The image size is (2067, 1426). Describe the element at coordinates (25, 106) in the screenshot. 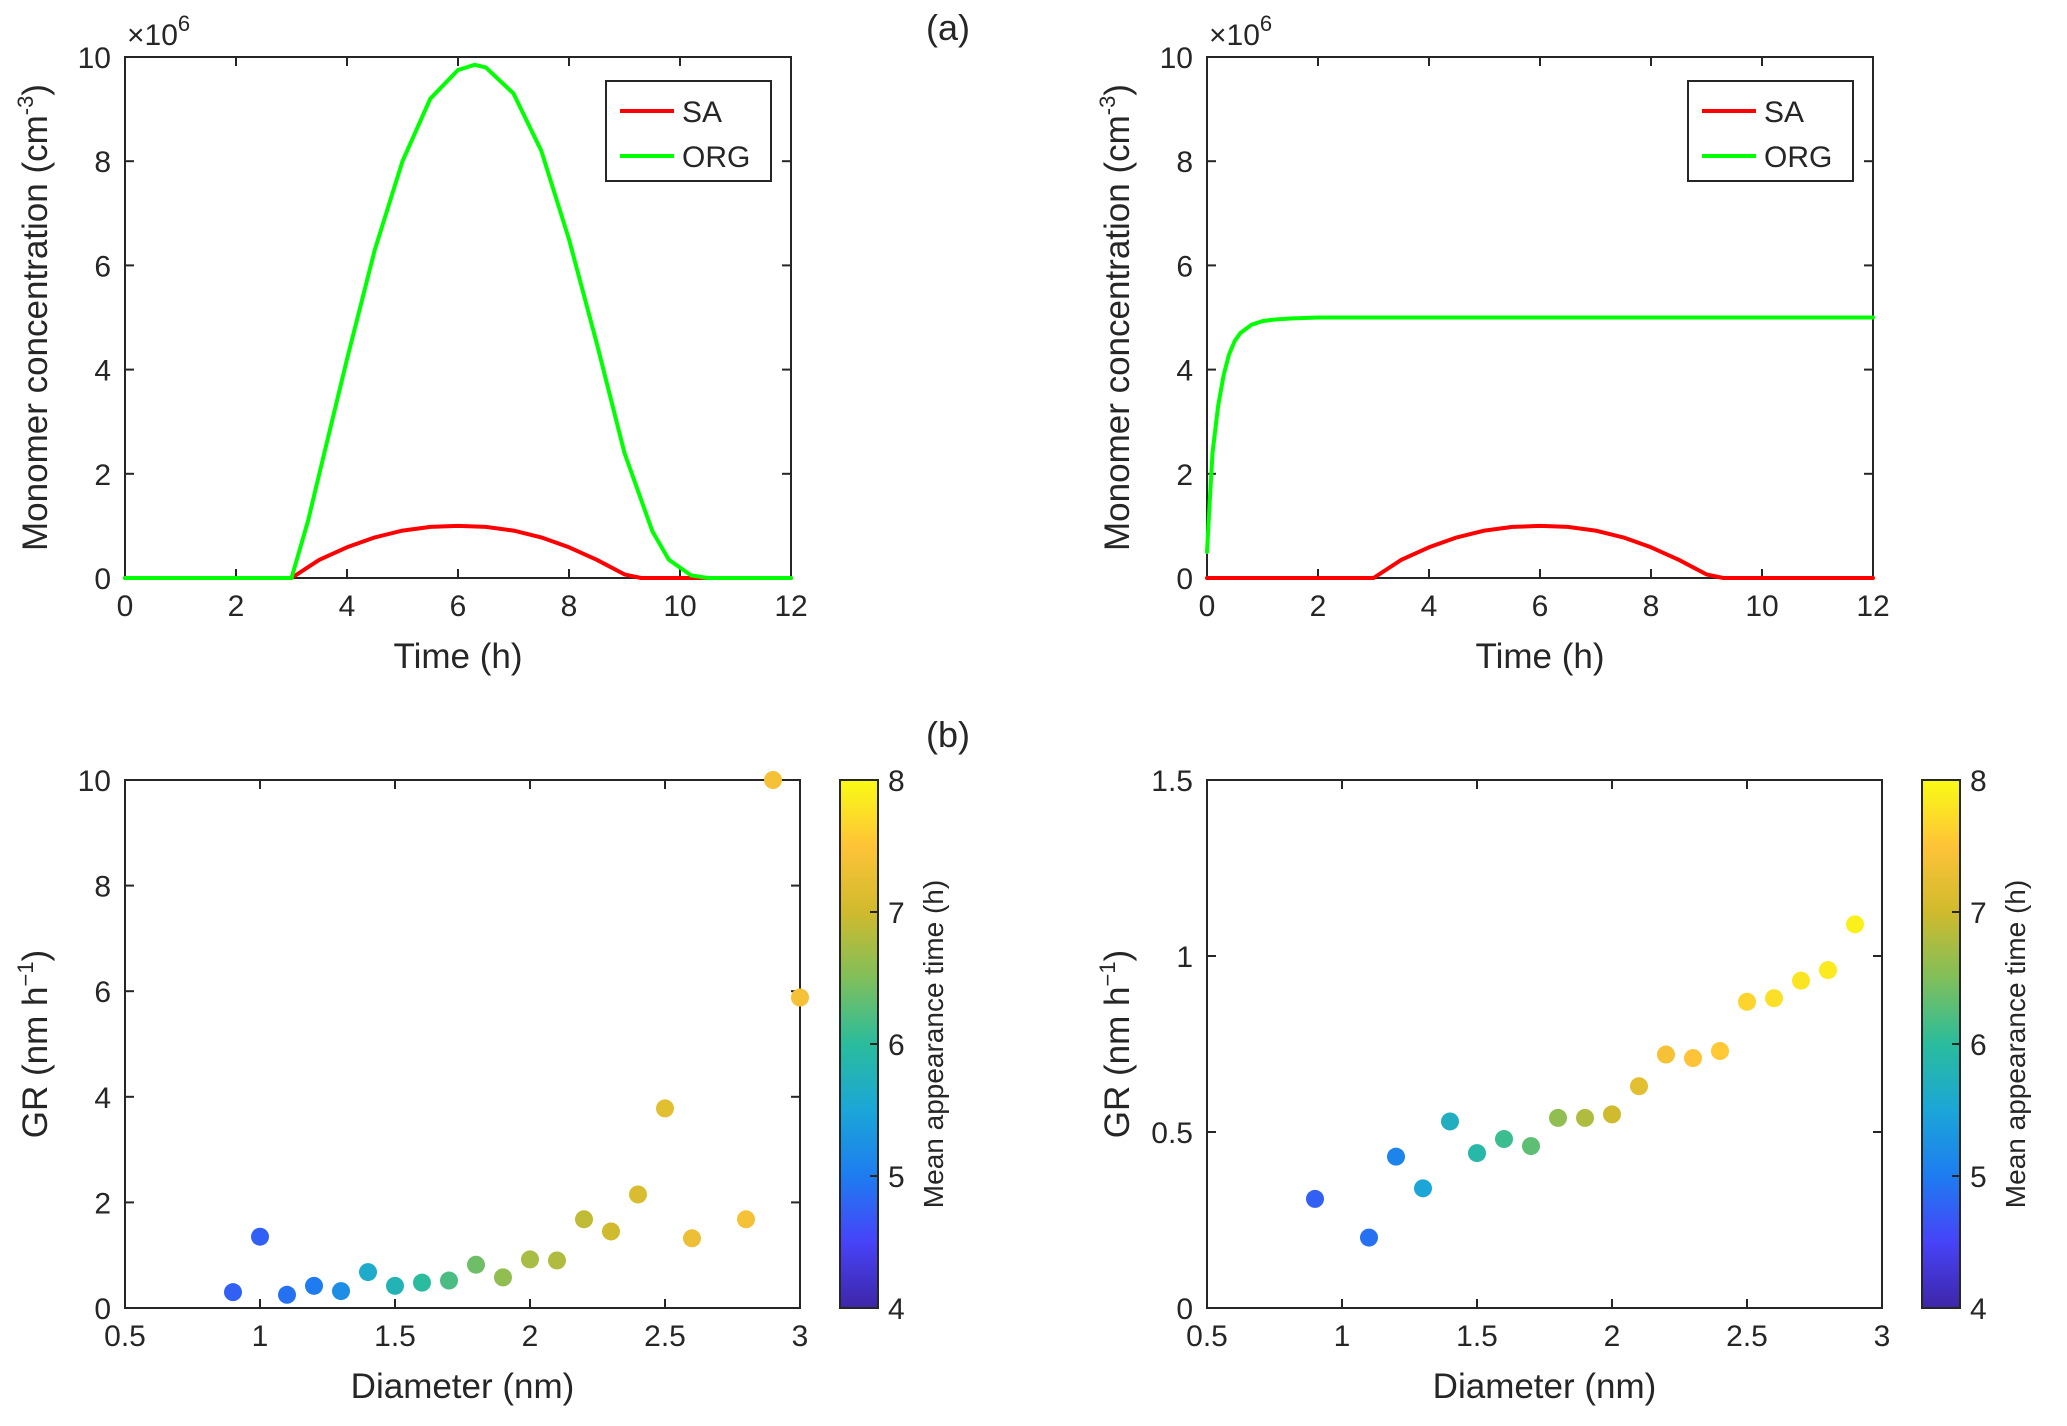

I see `y-axis-label-sup: -3` at that location.